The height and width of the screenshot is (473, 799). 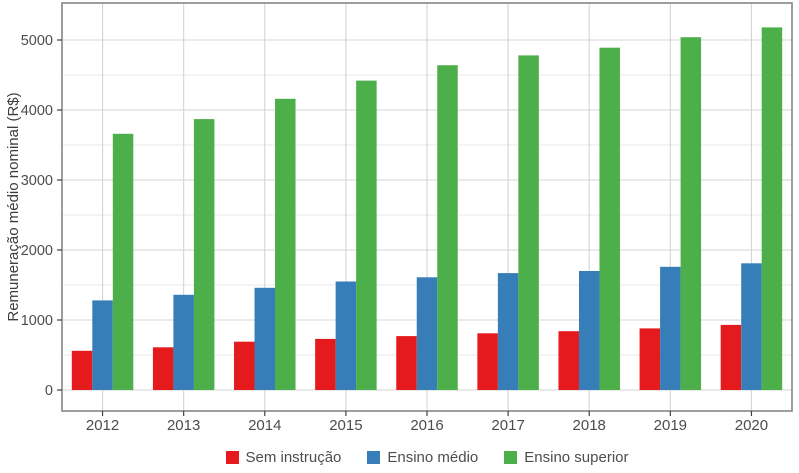 I want to click on bar-ensino-medio-2012, so click(x=102, y=345).